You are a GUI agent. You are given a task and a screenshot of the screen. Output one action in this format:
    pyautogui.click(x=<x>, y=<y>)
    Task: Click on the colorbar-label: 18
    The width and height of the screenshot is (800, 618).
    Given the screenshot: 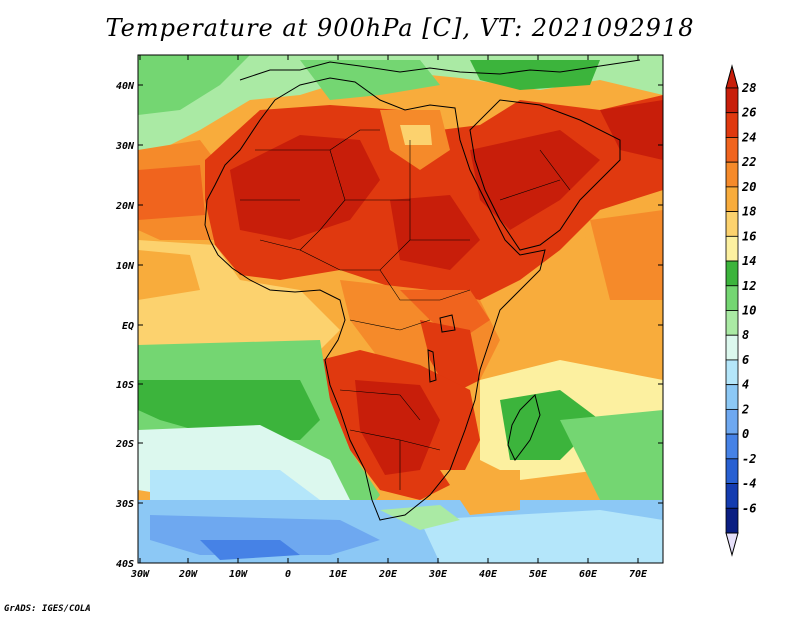 What is the action you would take?
    pyautogui.click(x=749, y=212)
    